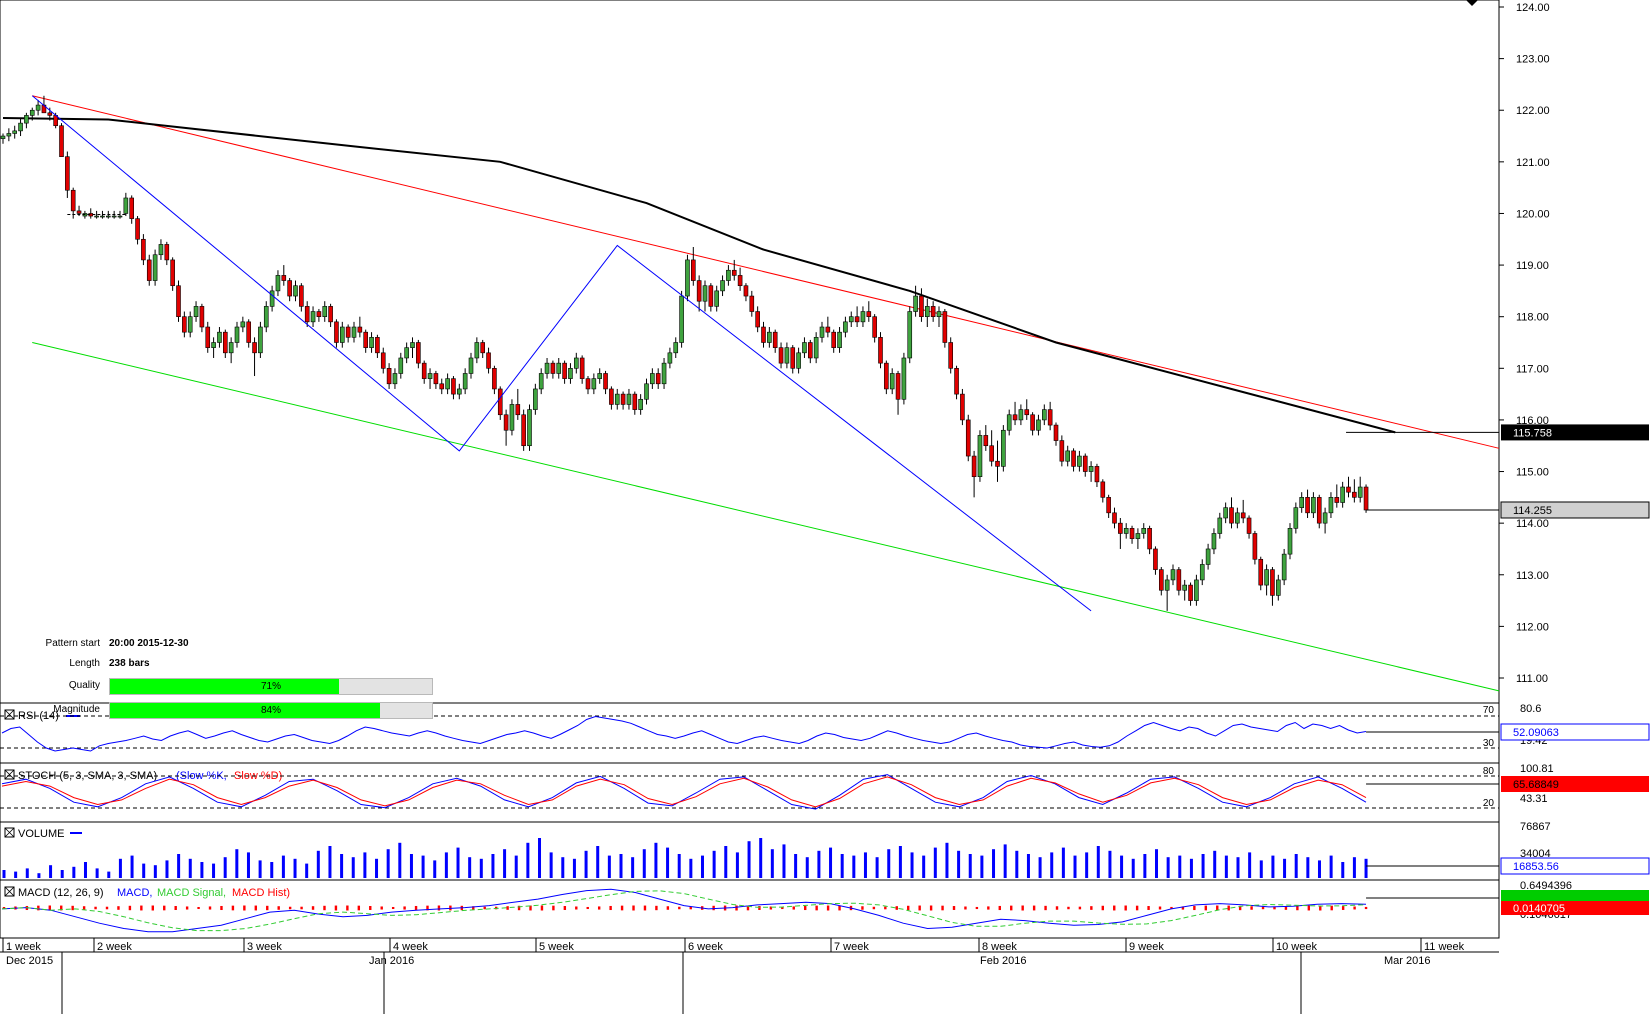  Describe the element at coordinates (1407, 961) in the screenshot. I see `month-label: Mar 2016` at that location.